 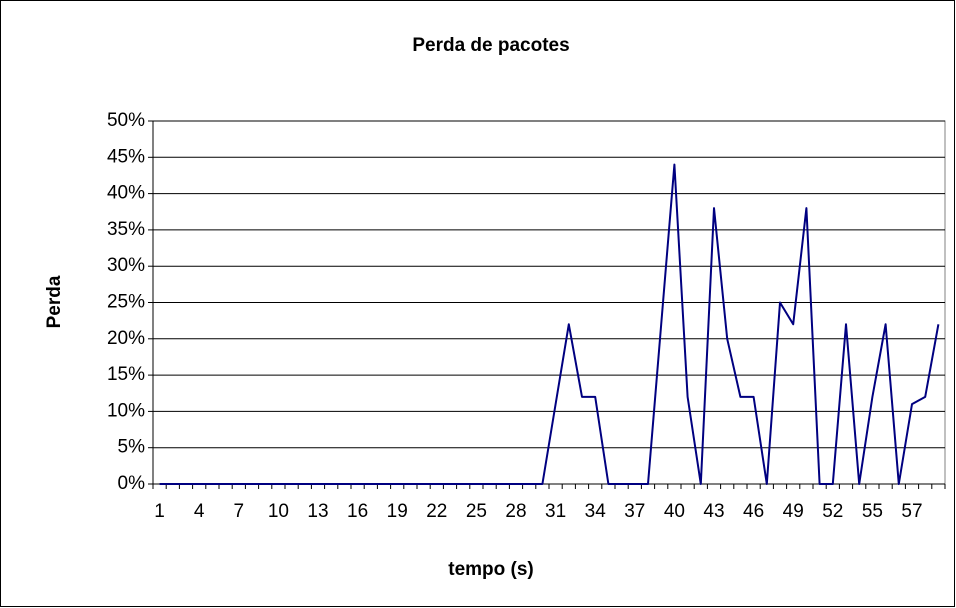 I want to click on y-axis-label: Perda, so click(x=54, y=301).